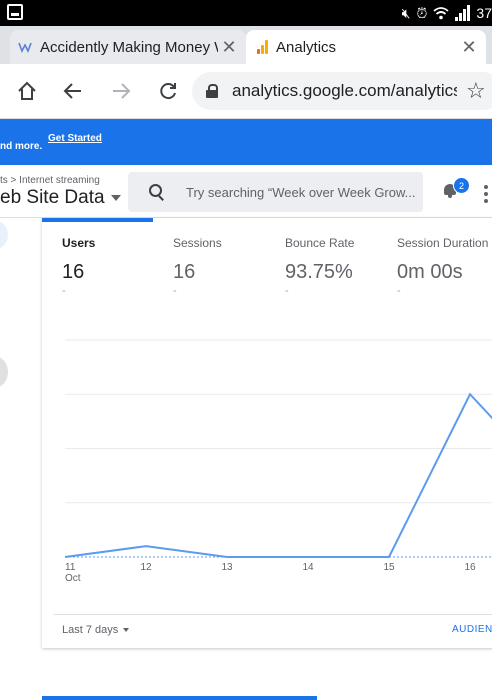 The image size is (492, 700). Describe the element at coordinates (52, 197) in the screenshot. I see `property-name: eb Site Data` at that location.